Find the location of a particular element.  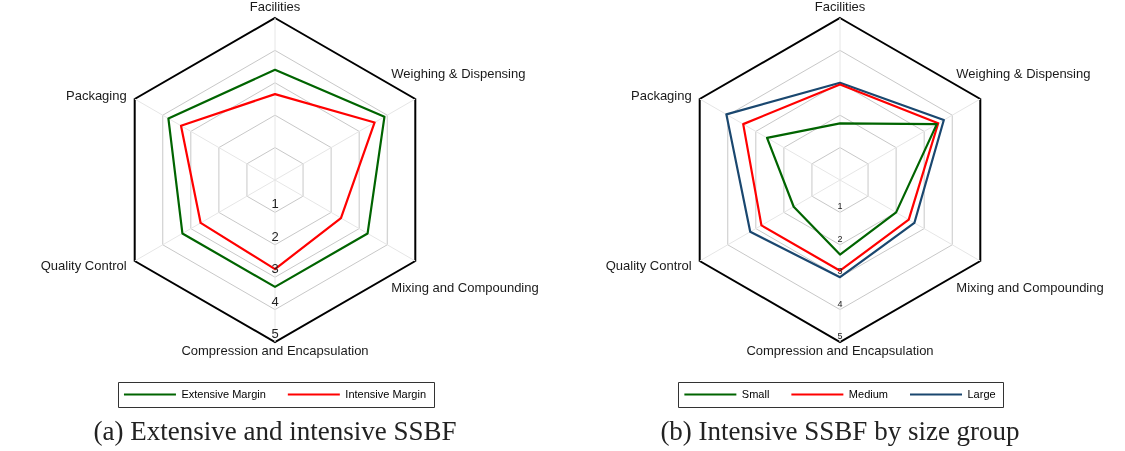

y-tick-label: 3 is located at coordinates (840, 271).